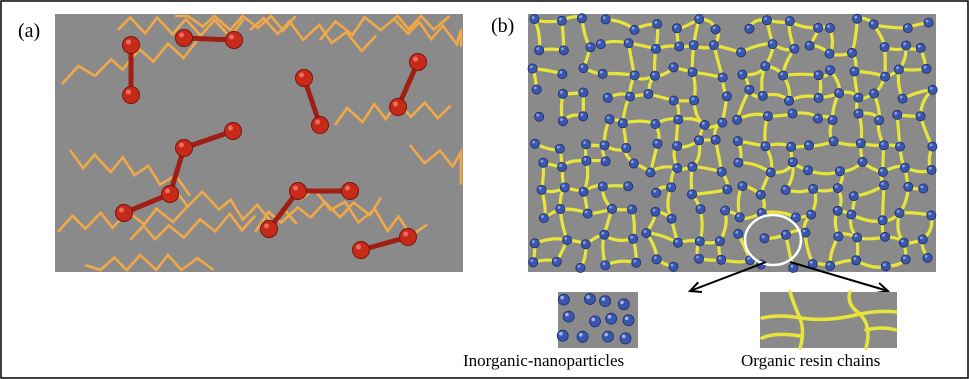 Image resolution: width=969 pixels, height=379 pixels. What do you see at coordinates (796, 320) in the screenshot?
I see `inset-resin-chain` at bounding box center [796, 320].